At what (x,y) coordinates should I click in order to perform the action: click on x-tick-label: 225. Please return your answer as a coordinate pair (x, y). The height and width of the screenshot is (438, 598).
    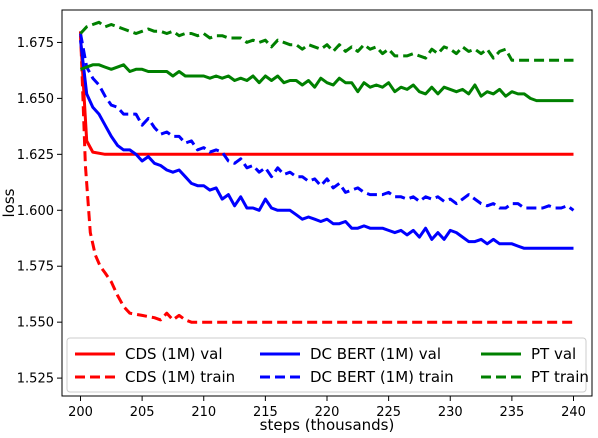
    Looking at the image, I should click on (388, 412).